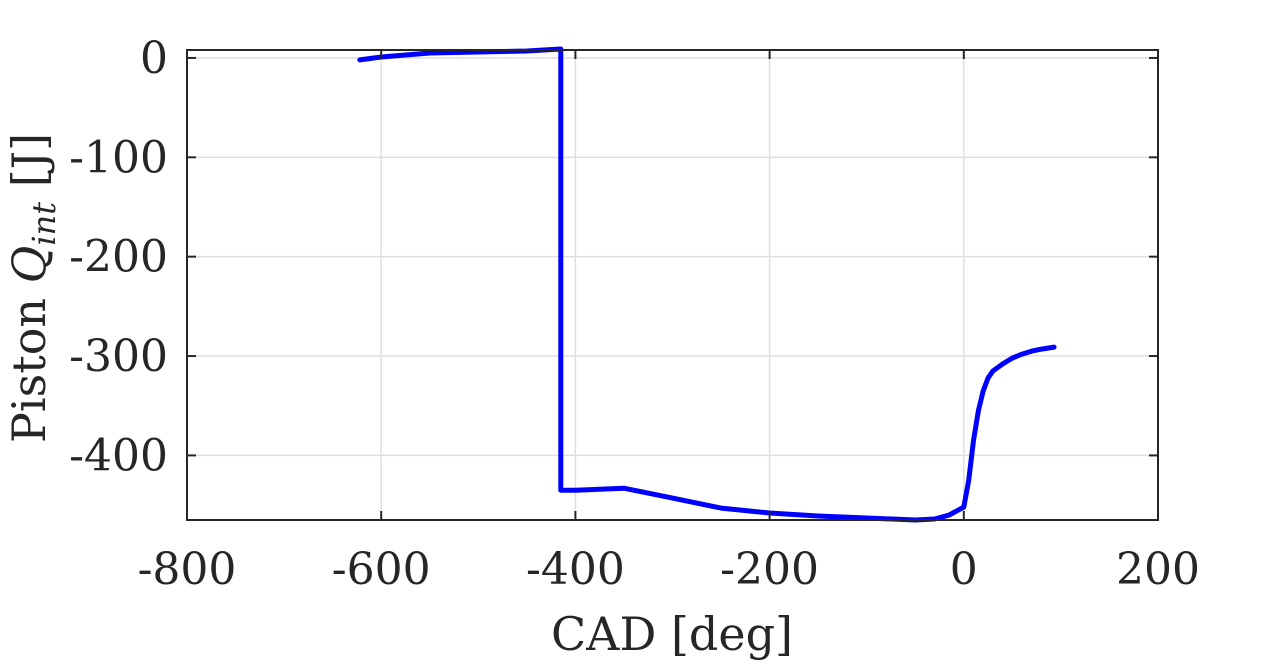  I want to click on y-tick-label: -300, so click(118, 356).